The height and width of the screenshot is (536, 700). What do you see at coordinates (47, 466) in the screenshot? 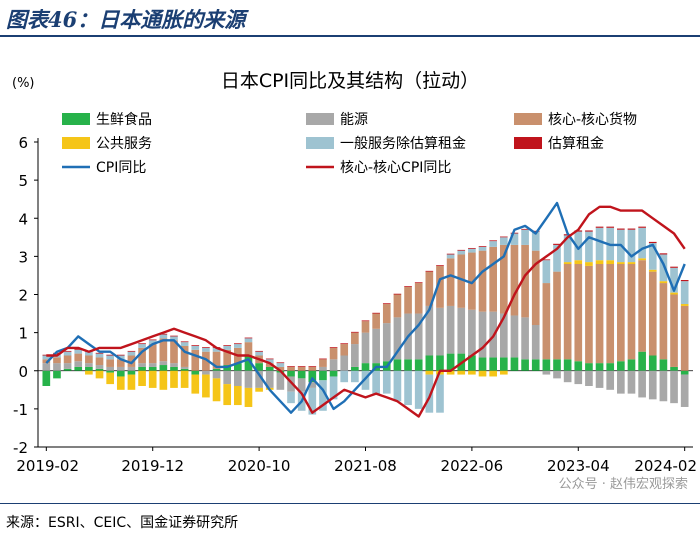
I see `x-tick-label: 2019-02` at bounding box center [47, 466].